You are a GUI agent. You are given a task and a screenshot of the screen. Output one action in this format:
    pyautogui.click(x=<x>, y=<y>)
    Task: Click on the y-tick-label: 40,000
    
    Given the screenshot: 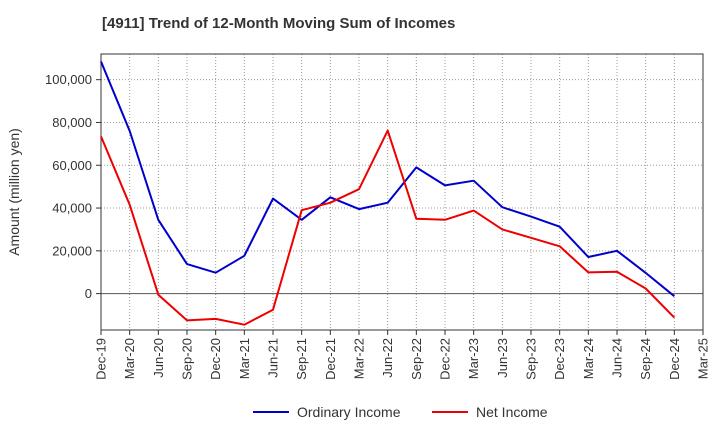 What is the action you would take?
    pyautogui.click(x=72, y=208)
    